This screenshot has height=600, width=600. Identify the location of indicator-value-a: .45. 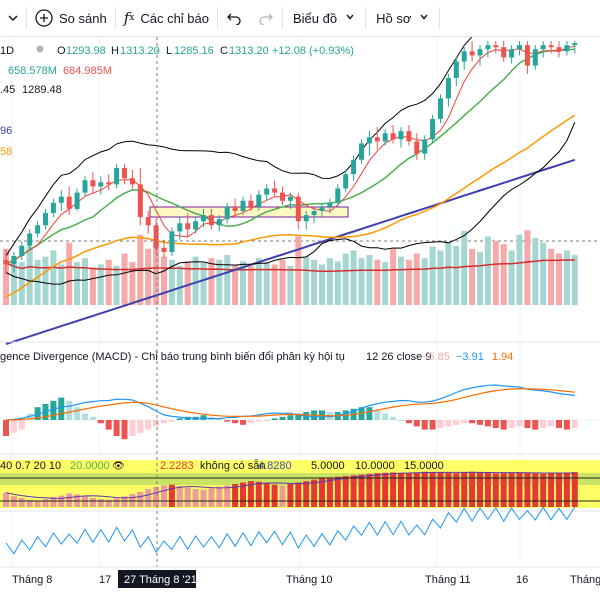
(7, 90).